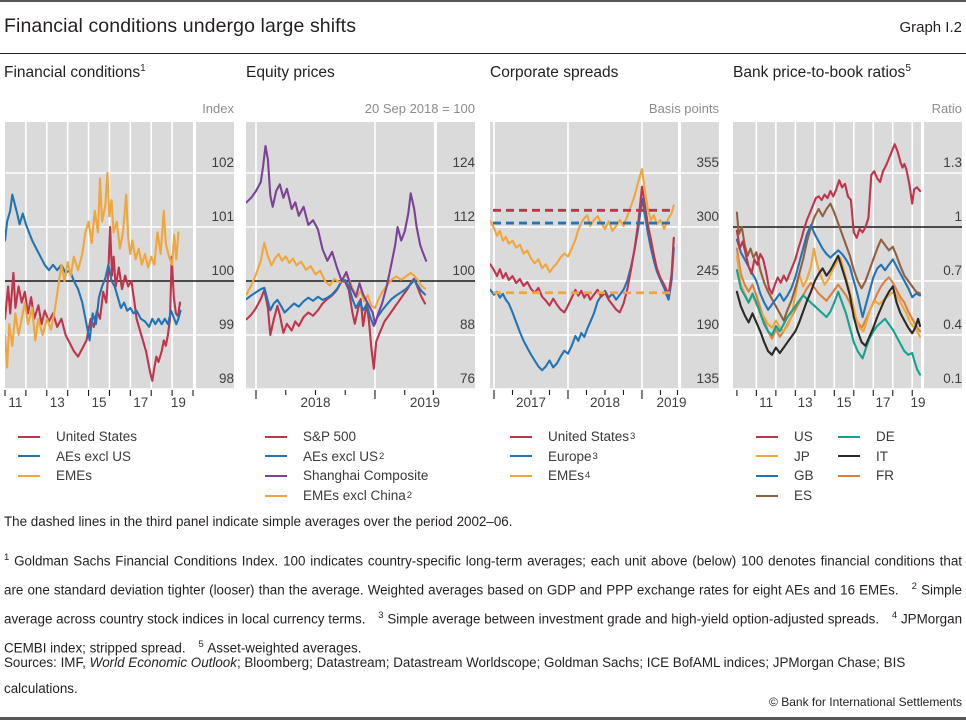  Describe the element at coordinates (554, 73) in the screenshot. I see `panel-3-title-text: Corporate spreads` at that location.